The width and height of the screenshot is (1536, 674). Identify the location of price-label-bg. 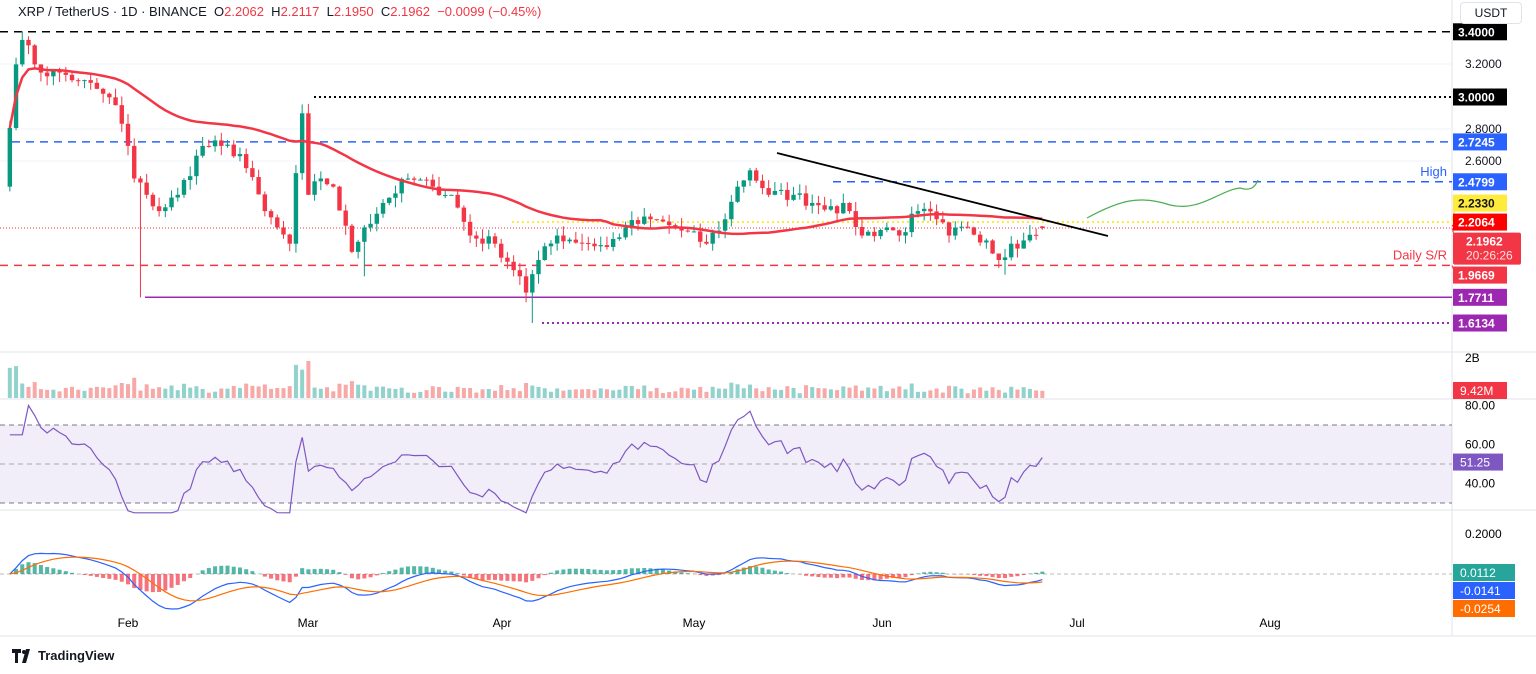
(1480, 142).